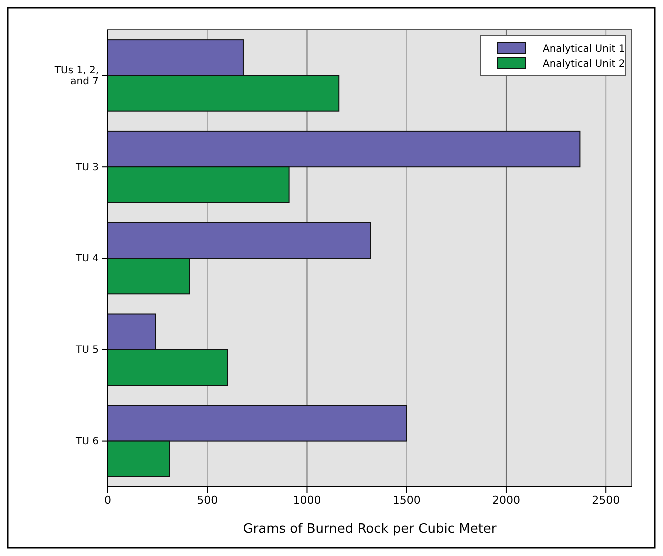 Image resolution: width=663 pixels, height=556 pixels. I want to click on x-axis-title: Grams of Burned Rock per Cubic Meter, so click(370, 529).